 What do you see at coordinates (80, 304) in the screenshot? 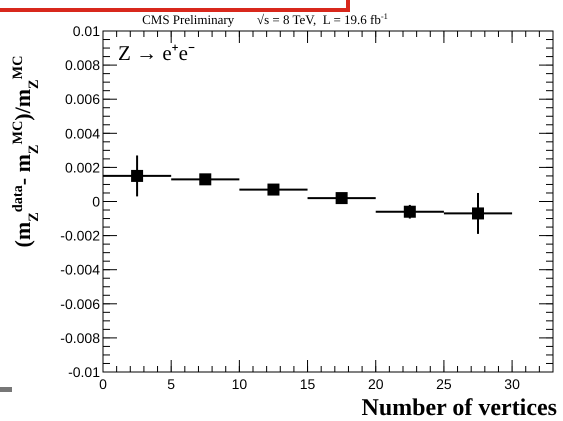
I see `y-tick-label: -0.006` at bounding box center [80, 304].